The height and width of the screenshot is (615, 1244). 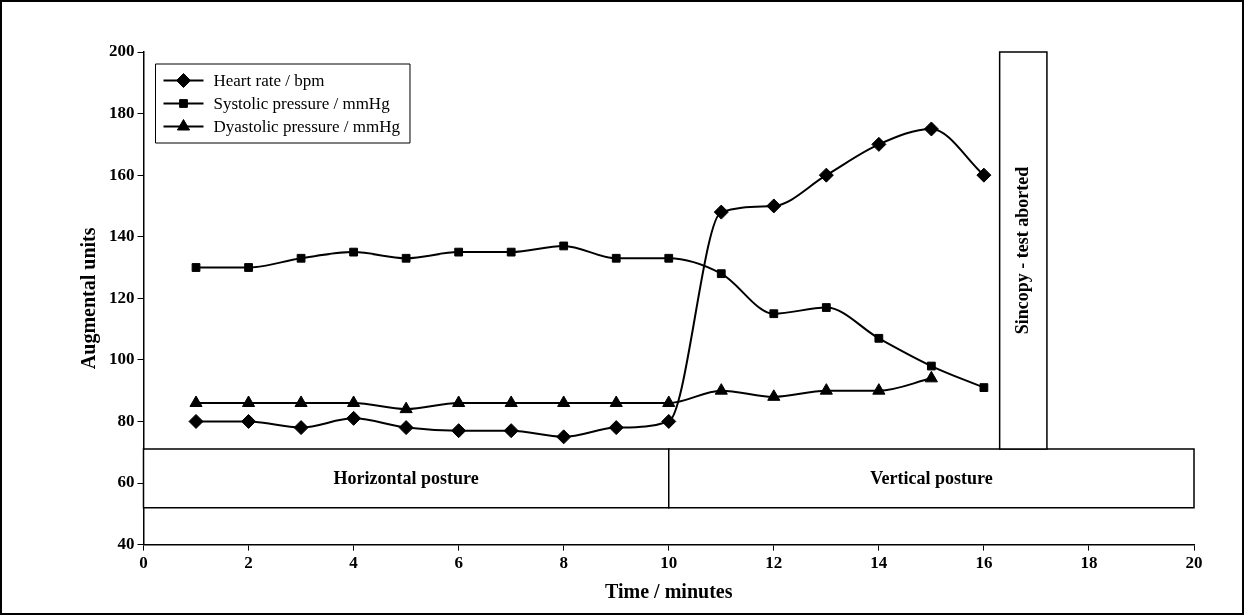 What do you see at coordinates (1021, 250) in the screenshot?
I see `band-label: Sincopy - test aborted` at bounding box center [1021, 250].